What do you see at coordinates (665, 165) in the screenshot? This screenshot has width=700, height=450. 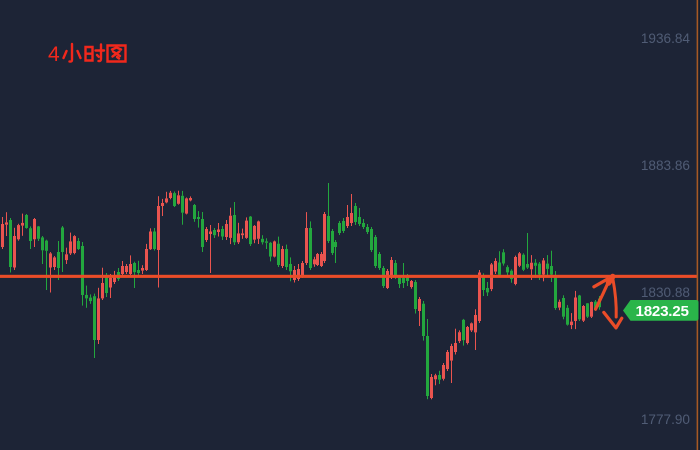 I see `svg-text: 1883.86` at bounding box center [665, 165].